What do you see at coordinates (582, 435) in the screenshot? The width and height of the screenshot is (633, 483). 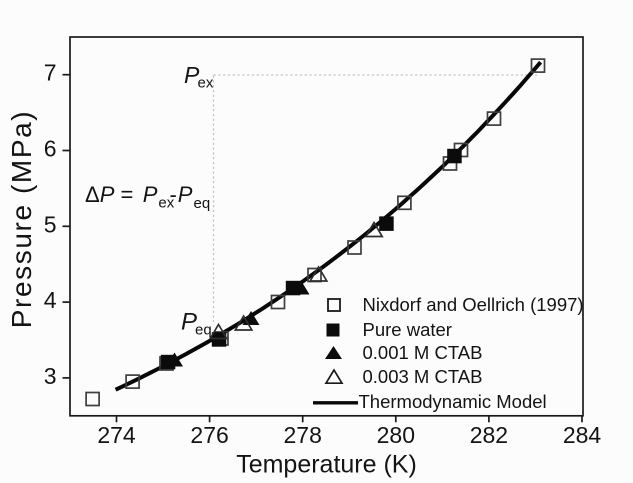 I see `svg-text: 284` at bounding box center [582, 435].